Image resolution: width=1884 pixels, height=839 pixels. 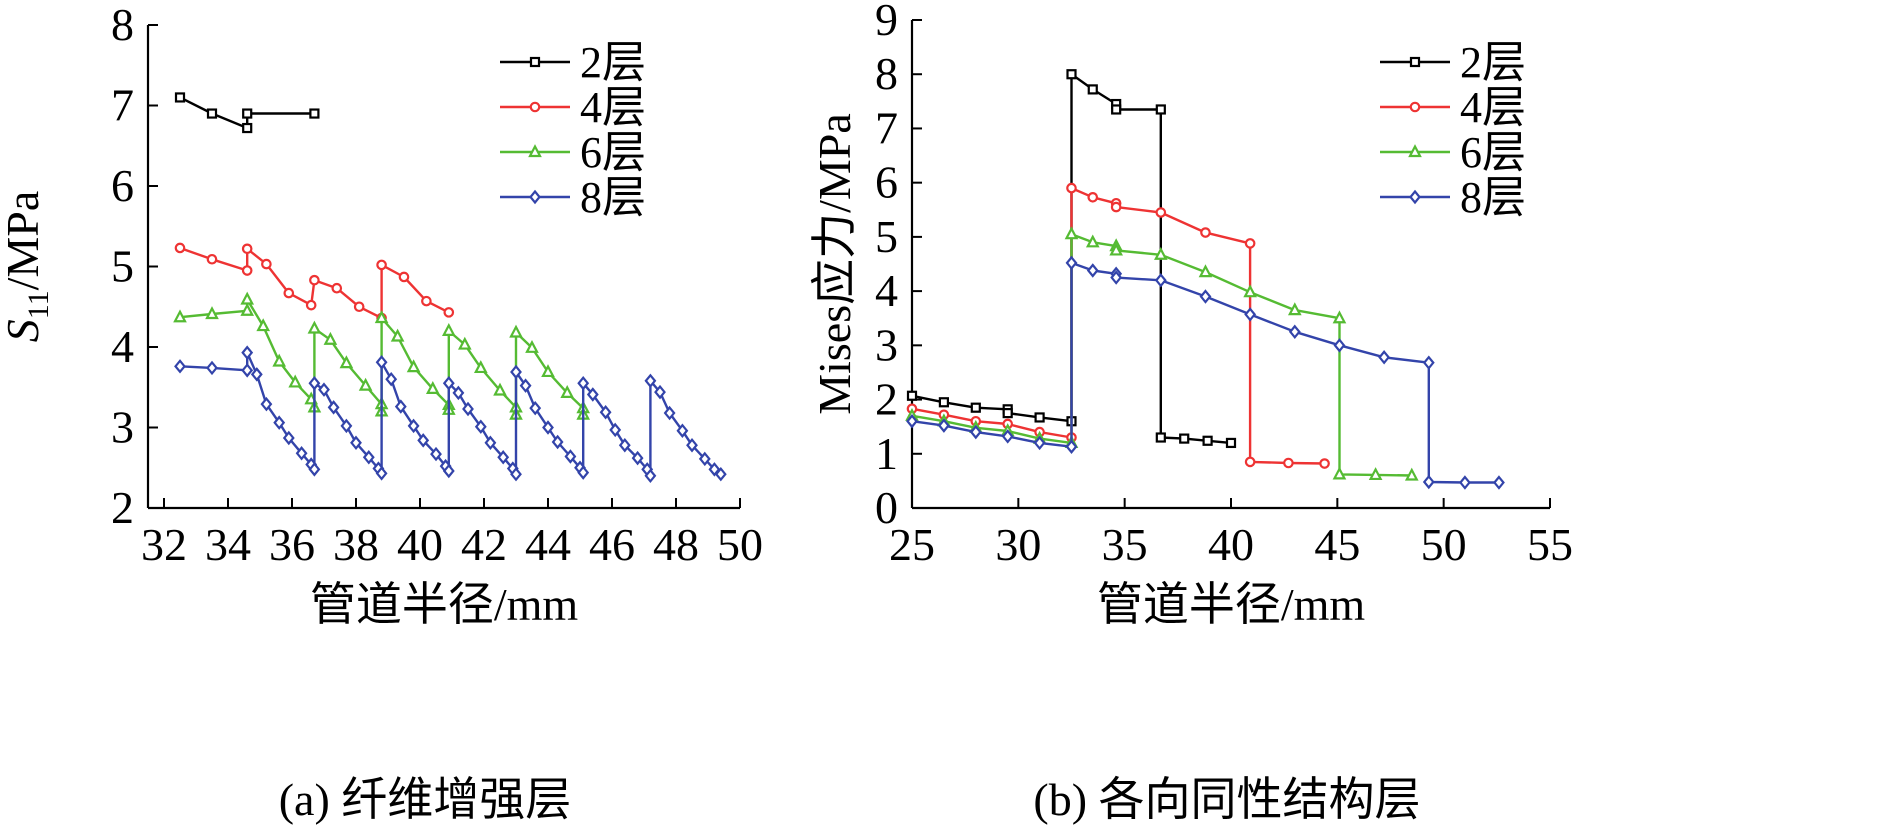 I want to click on x-tick-label: 30, so click(x=1018, y=544).